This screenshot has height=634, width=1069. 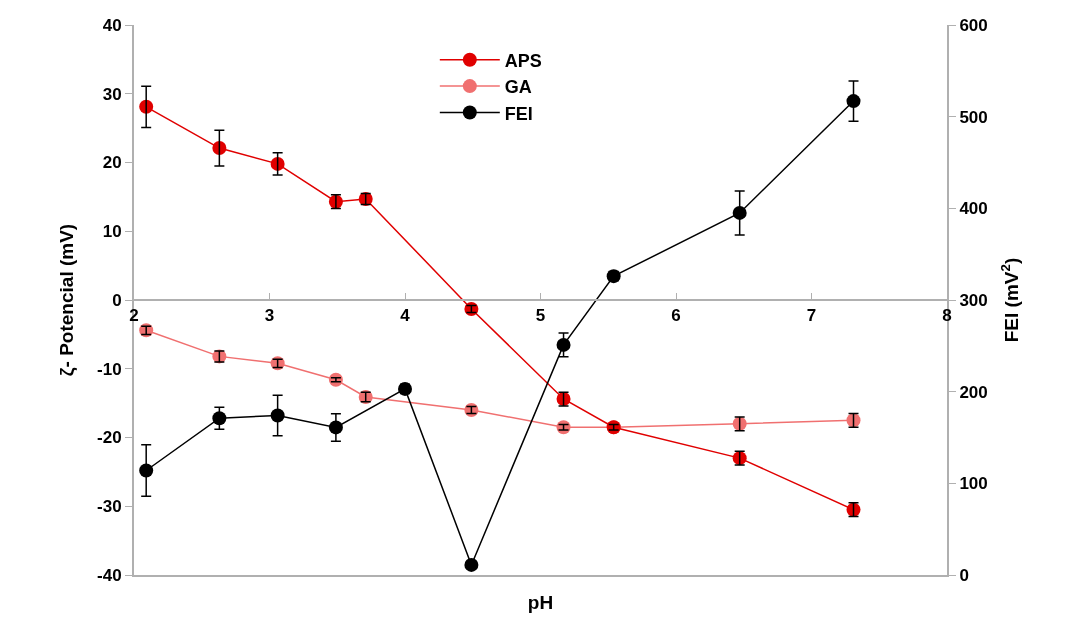 What do you see at coordinates (109, 575) in the screenshot?
I see `y-tick-label: -40` at bounding box center [109, 575].